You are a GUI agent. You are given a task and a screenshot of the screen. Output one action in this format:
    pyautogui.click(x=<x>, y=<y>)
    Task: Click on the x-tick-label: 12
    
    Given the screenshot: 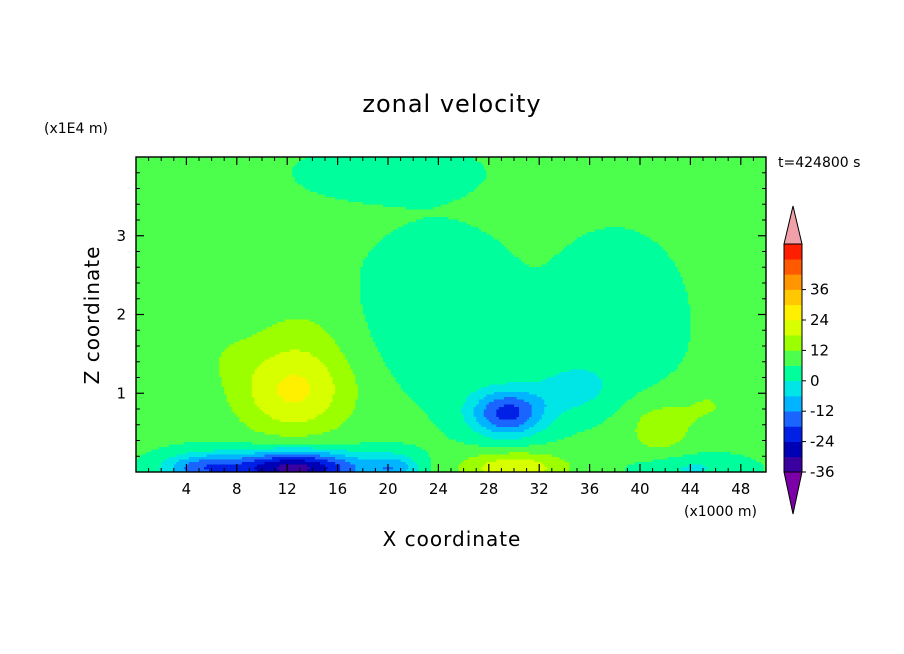 What is the action you would take?
    pyautogui.click(x=287, y=489)
    